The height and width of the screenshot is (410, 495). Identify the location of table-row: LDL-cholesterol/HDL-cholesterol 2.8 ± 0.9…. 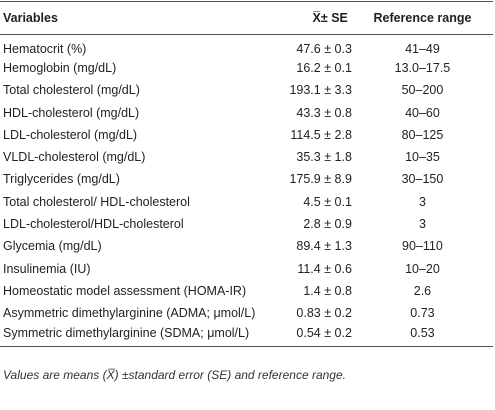
(246, 224).